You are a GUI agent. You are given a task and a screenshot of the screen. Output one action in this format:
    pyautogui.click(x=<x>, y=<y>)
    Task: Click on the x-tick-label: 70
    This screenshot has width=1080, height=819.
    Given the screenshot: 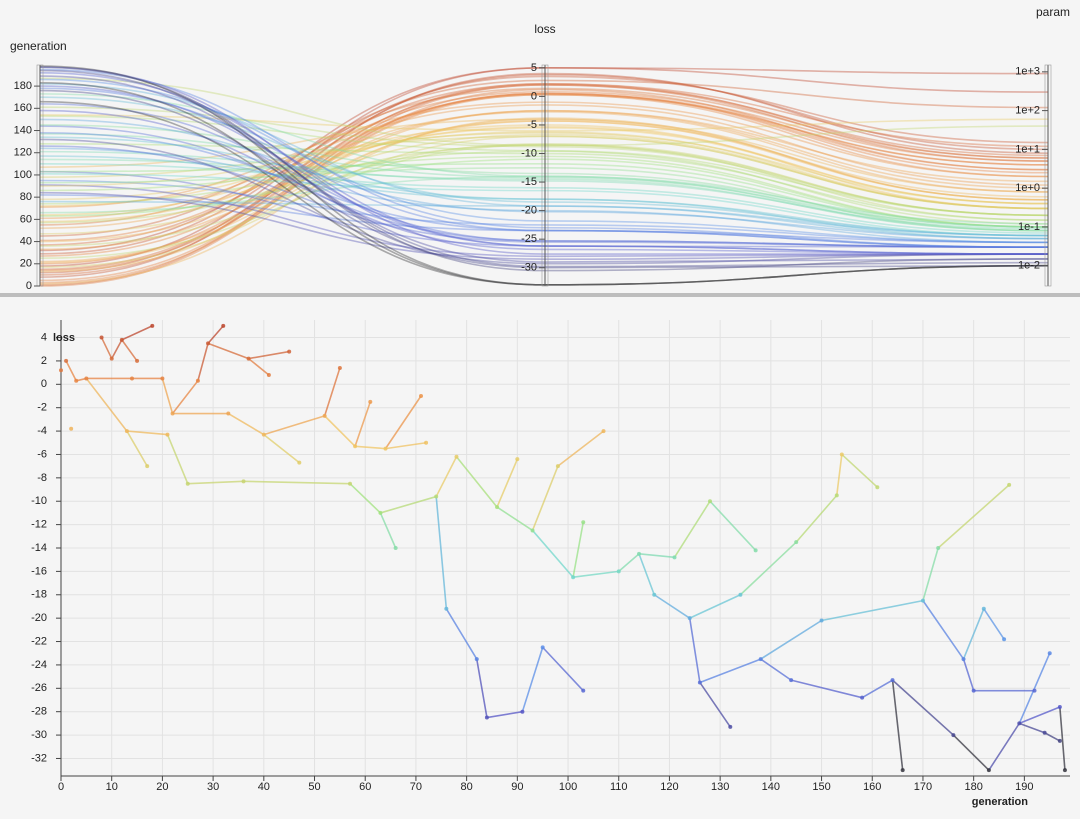 What is the action you would take?
    pyautogui.click(x=416, y=787)
    